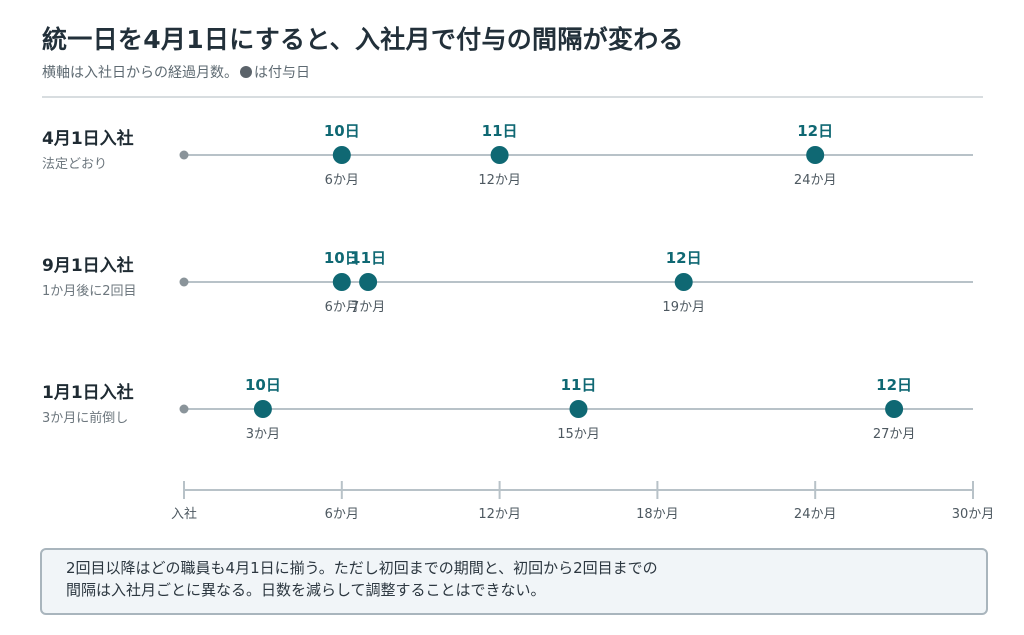  Describe the element at coordinates (973, 514) in the screenshot. I see `x-axis-tick-label: 30か月` at that location.